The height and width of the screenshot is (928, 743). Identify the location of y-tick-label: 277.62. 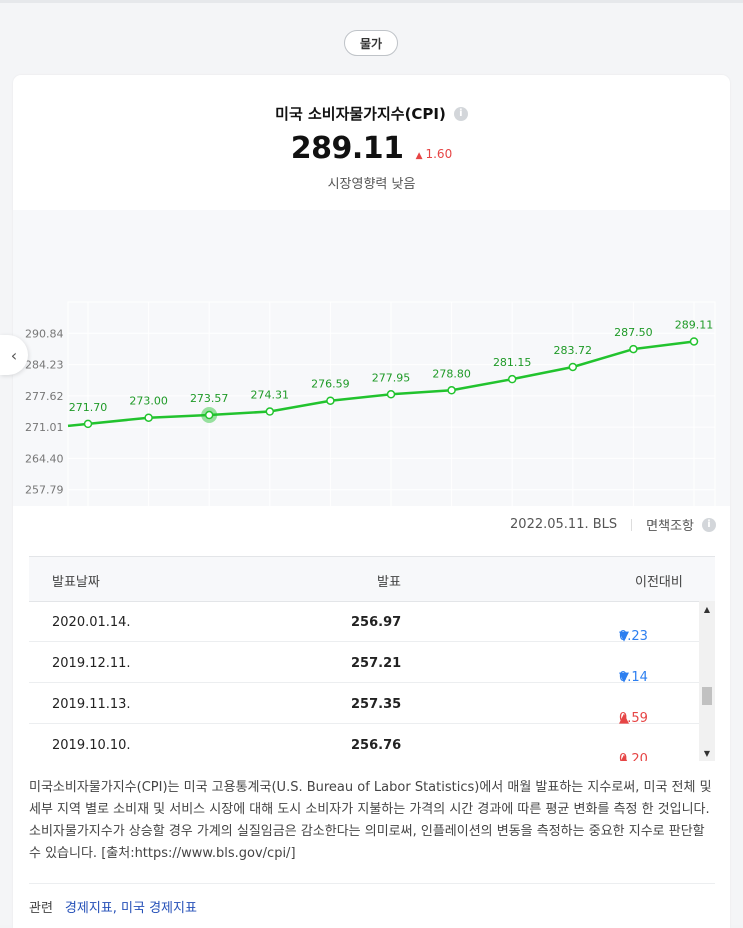
(44, 396).